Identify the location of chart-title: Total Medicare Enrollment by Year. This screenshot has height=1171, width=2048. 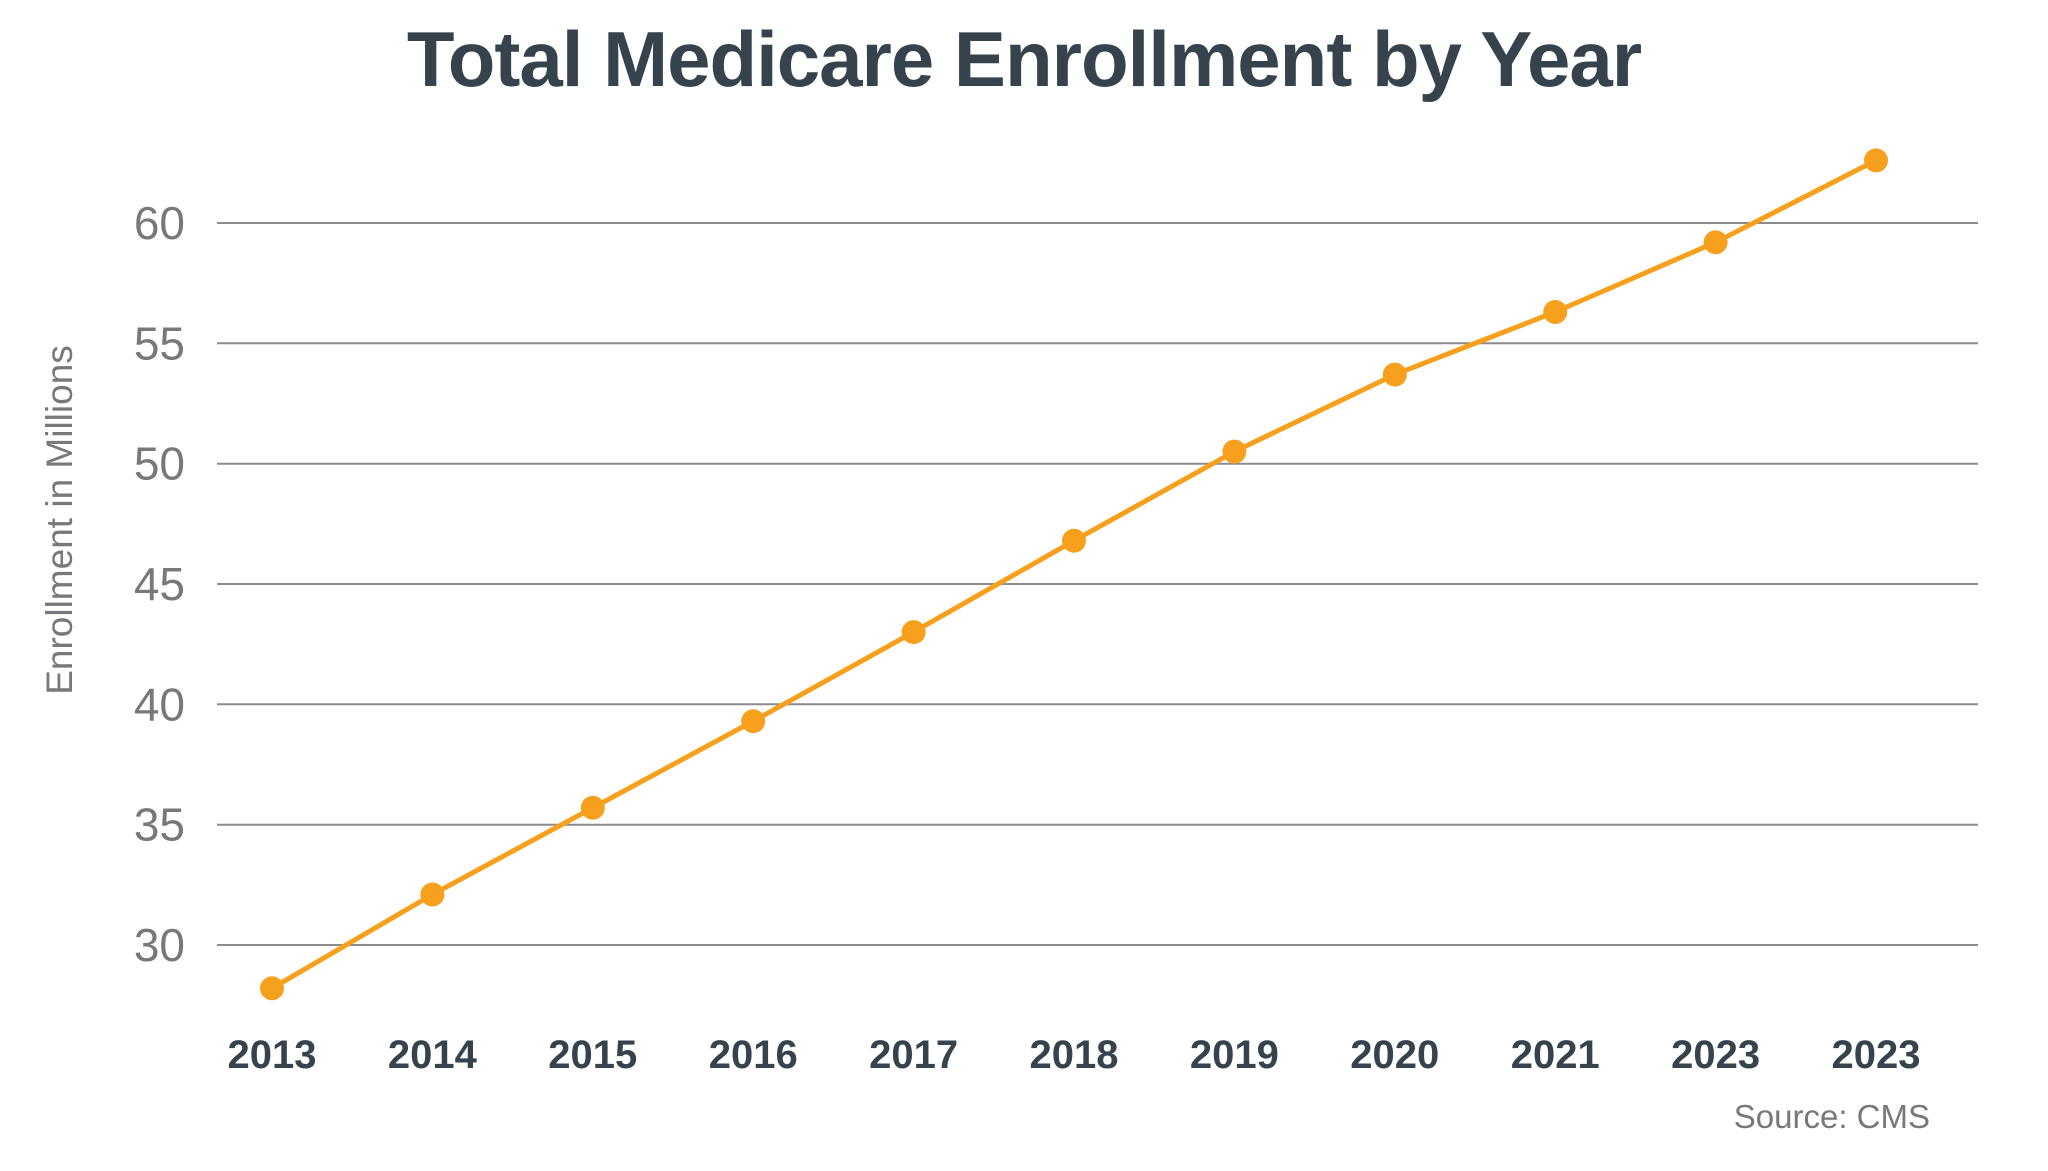
(1024, 59).